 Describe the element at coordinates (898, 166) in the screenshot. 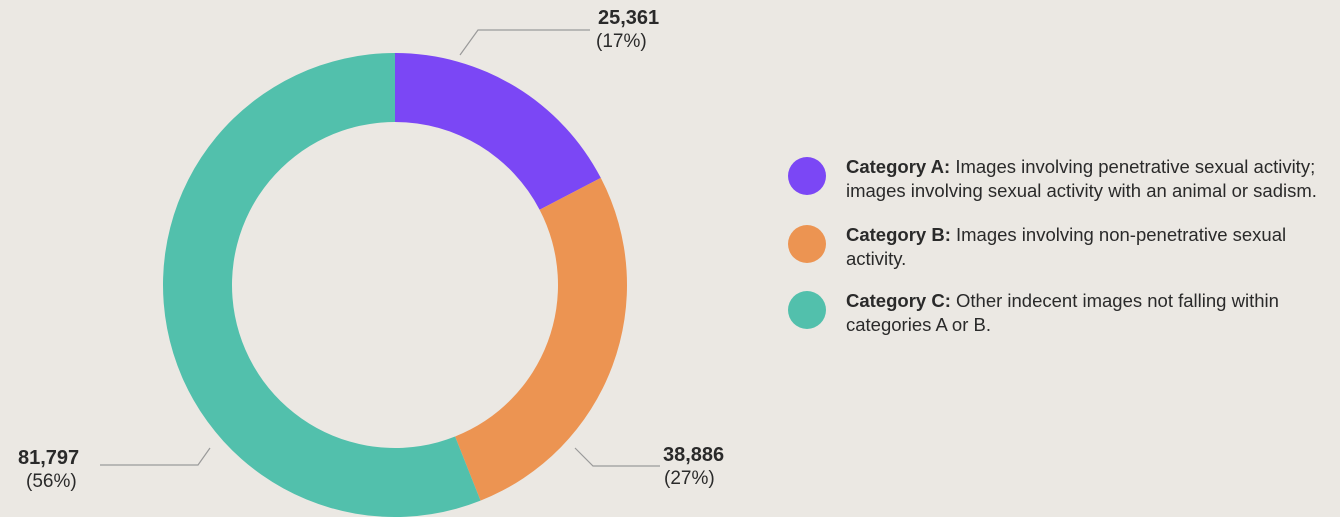

I see `legend-name-category-a: Category A:` at that location.